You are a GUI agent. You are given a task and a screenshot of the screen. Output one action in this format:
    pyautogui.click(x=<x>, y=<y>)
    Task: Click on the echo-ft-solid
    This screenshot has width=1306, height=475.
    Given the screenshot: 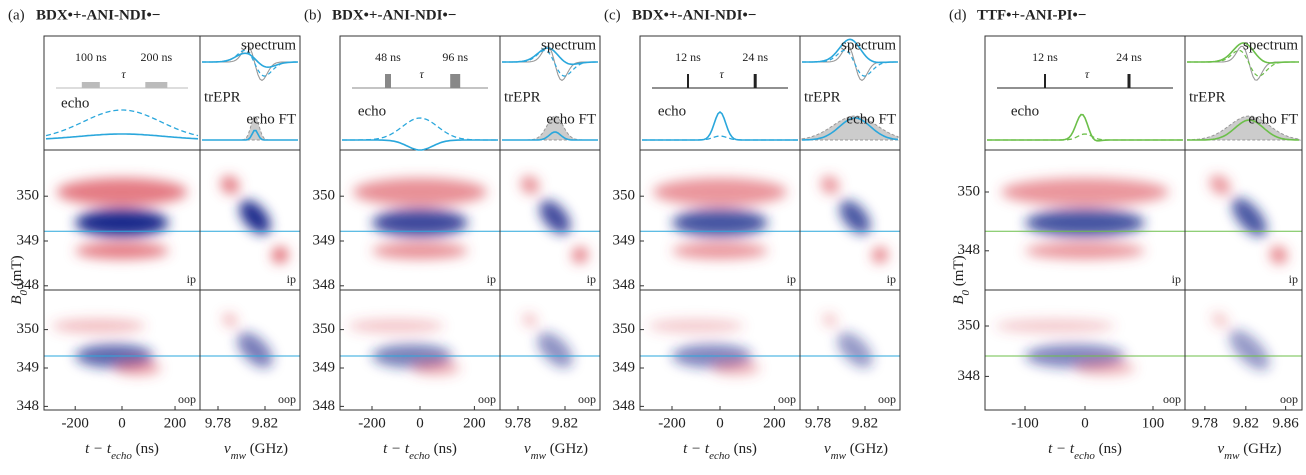 What is the action you would take?
    pyautogui.click(x=550, y=136)
    